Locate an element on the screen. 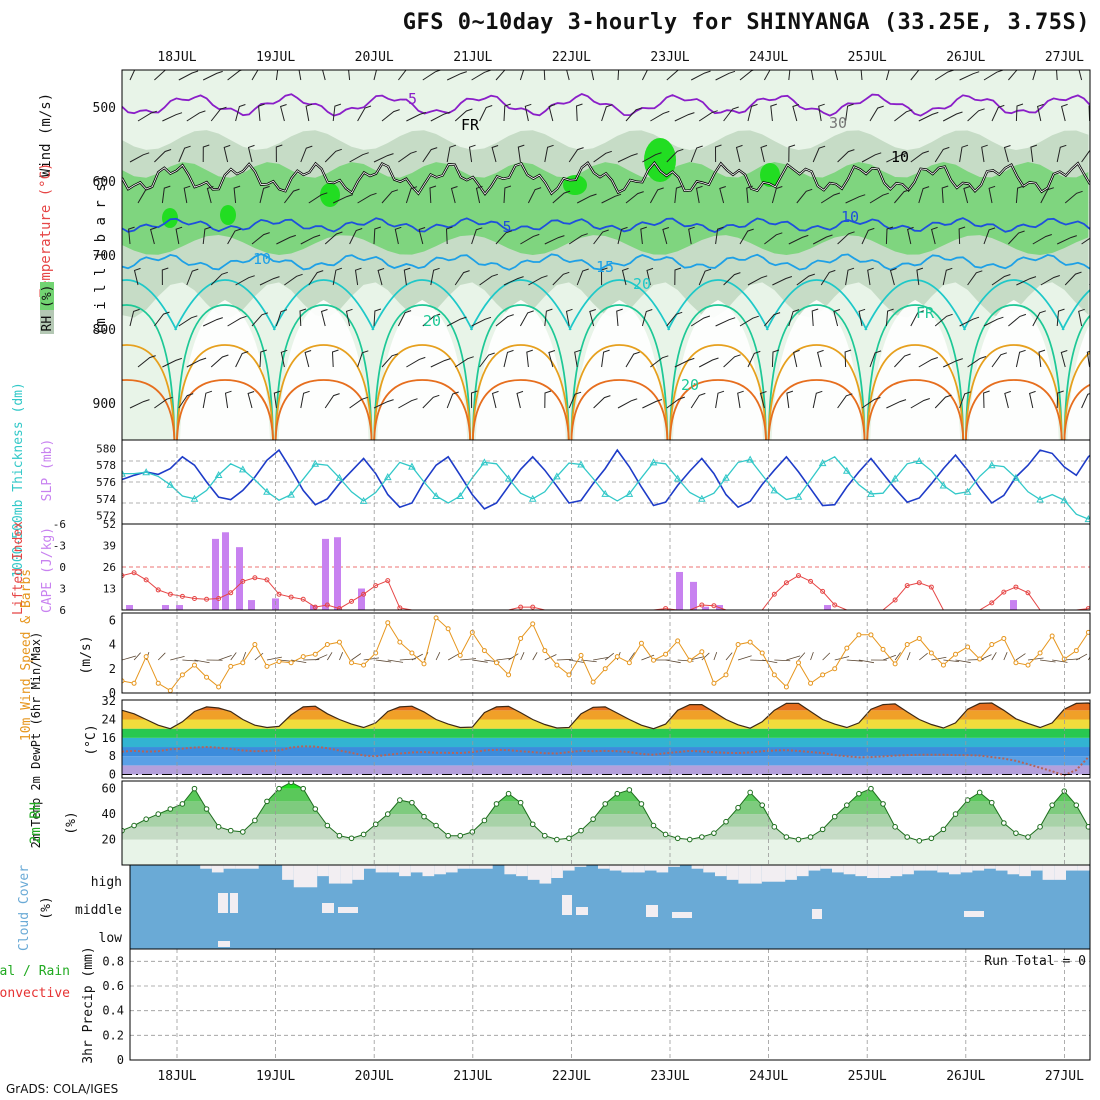 The width and height of the screenshot is (1100, 1100). thickness-tick: 578 is located at coordinates (106, 465).